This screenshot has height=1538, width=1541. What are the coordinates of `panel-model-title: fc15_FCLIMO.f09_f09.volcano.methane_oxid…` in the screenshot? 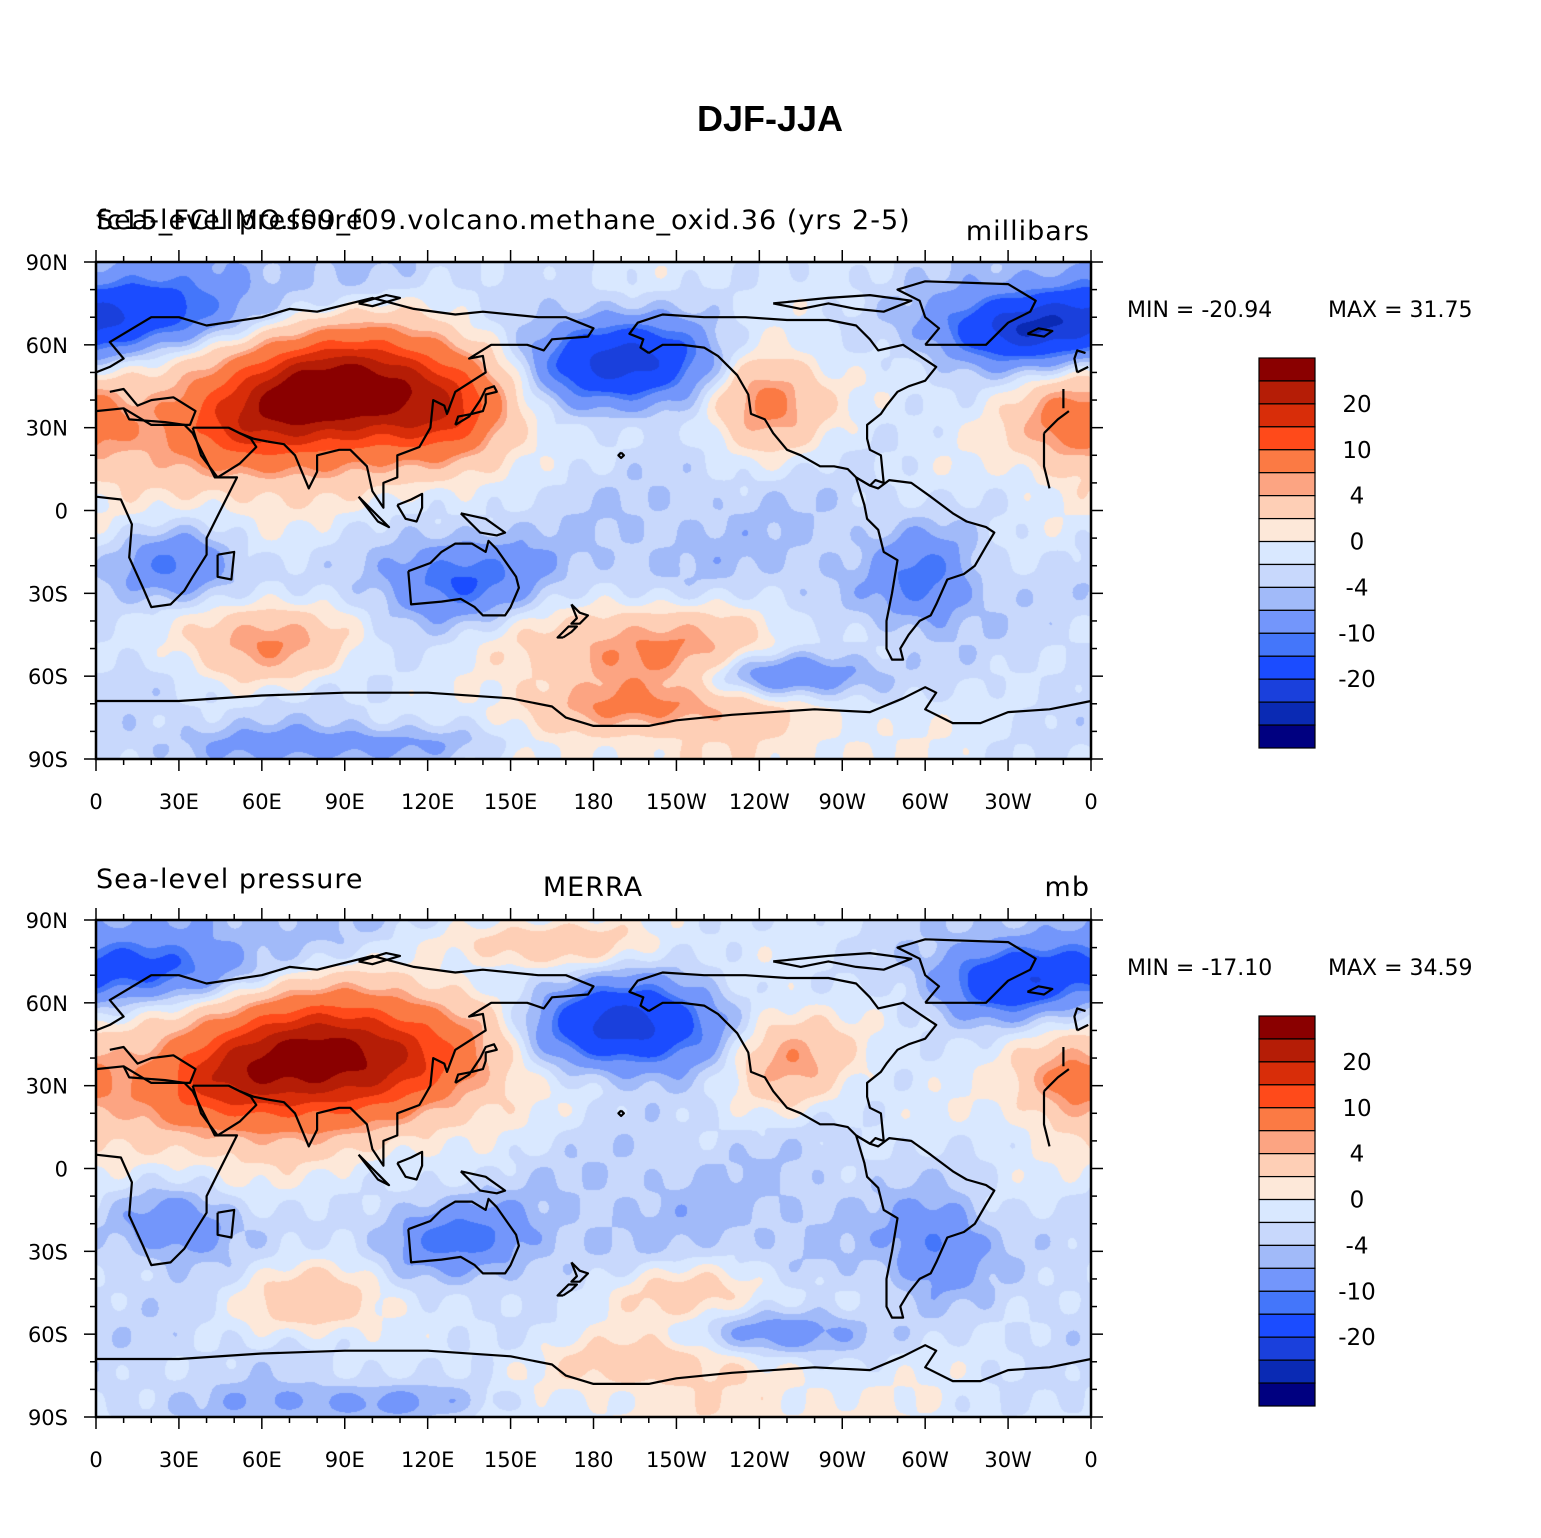 It's located at (503, 220).